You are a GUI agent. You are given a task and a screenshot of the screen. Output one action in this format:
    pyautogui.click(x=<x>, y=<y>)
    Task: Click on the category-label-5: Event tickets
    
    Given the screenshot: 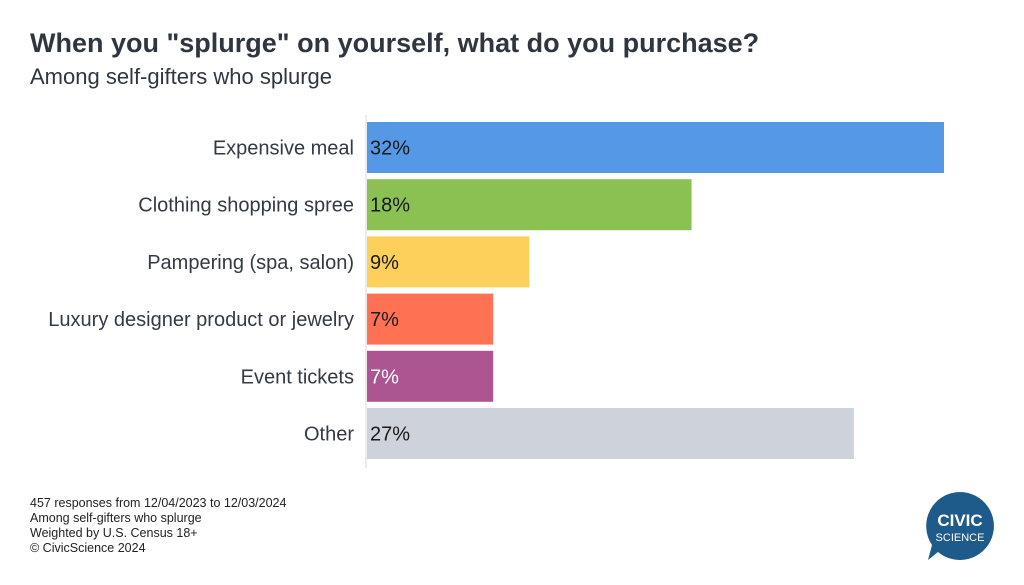 What is the action you would take?
    pyautogui.click(x=297, y=377)
    